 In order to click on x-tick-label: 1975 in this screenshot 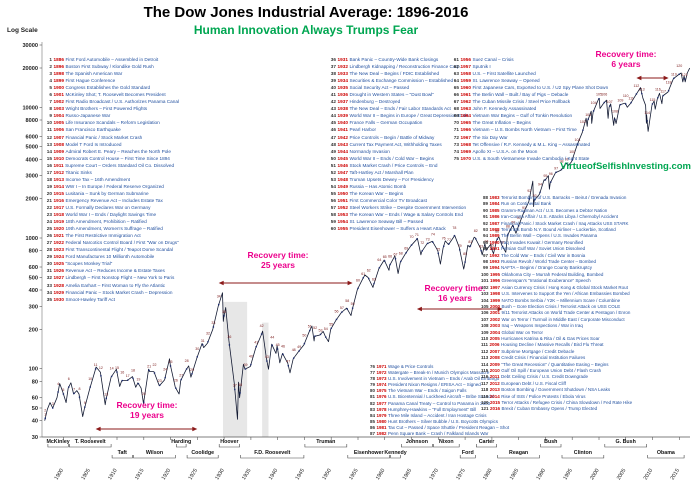, I will do `click(460, 474)`.